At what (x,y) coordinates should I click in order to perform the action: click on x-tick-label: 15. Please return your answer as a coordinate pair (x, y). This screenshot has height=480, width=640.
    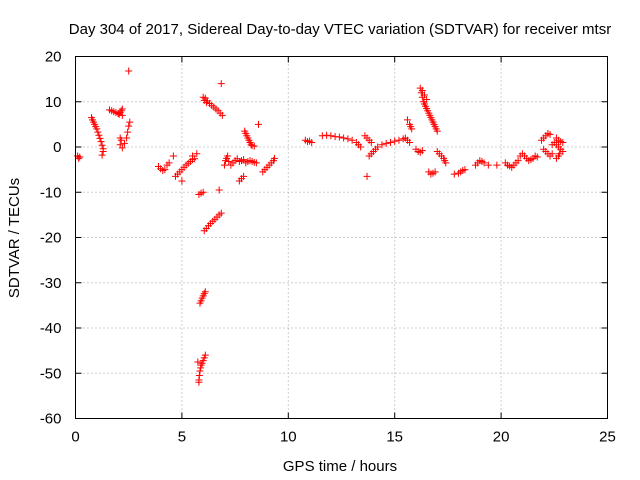
    Looking at the image, I should click on (394, 437).